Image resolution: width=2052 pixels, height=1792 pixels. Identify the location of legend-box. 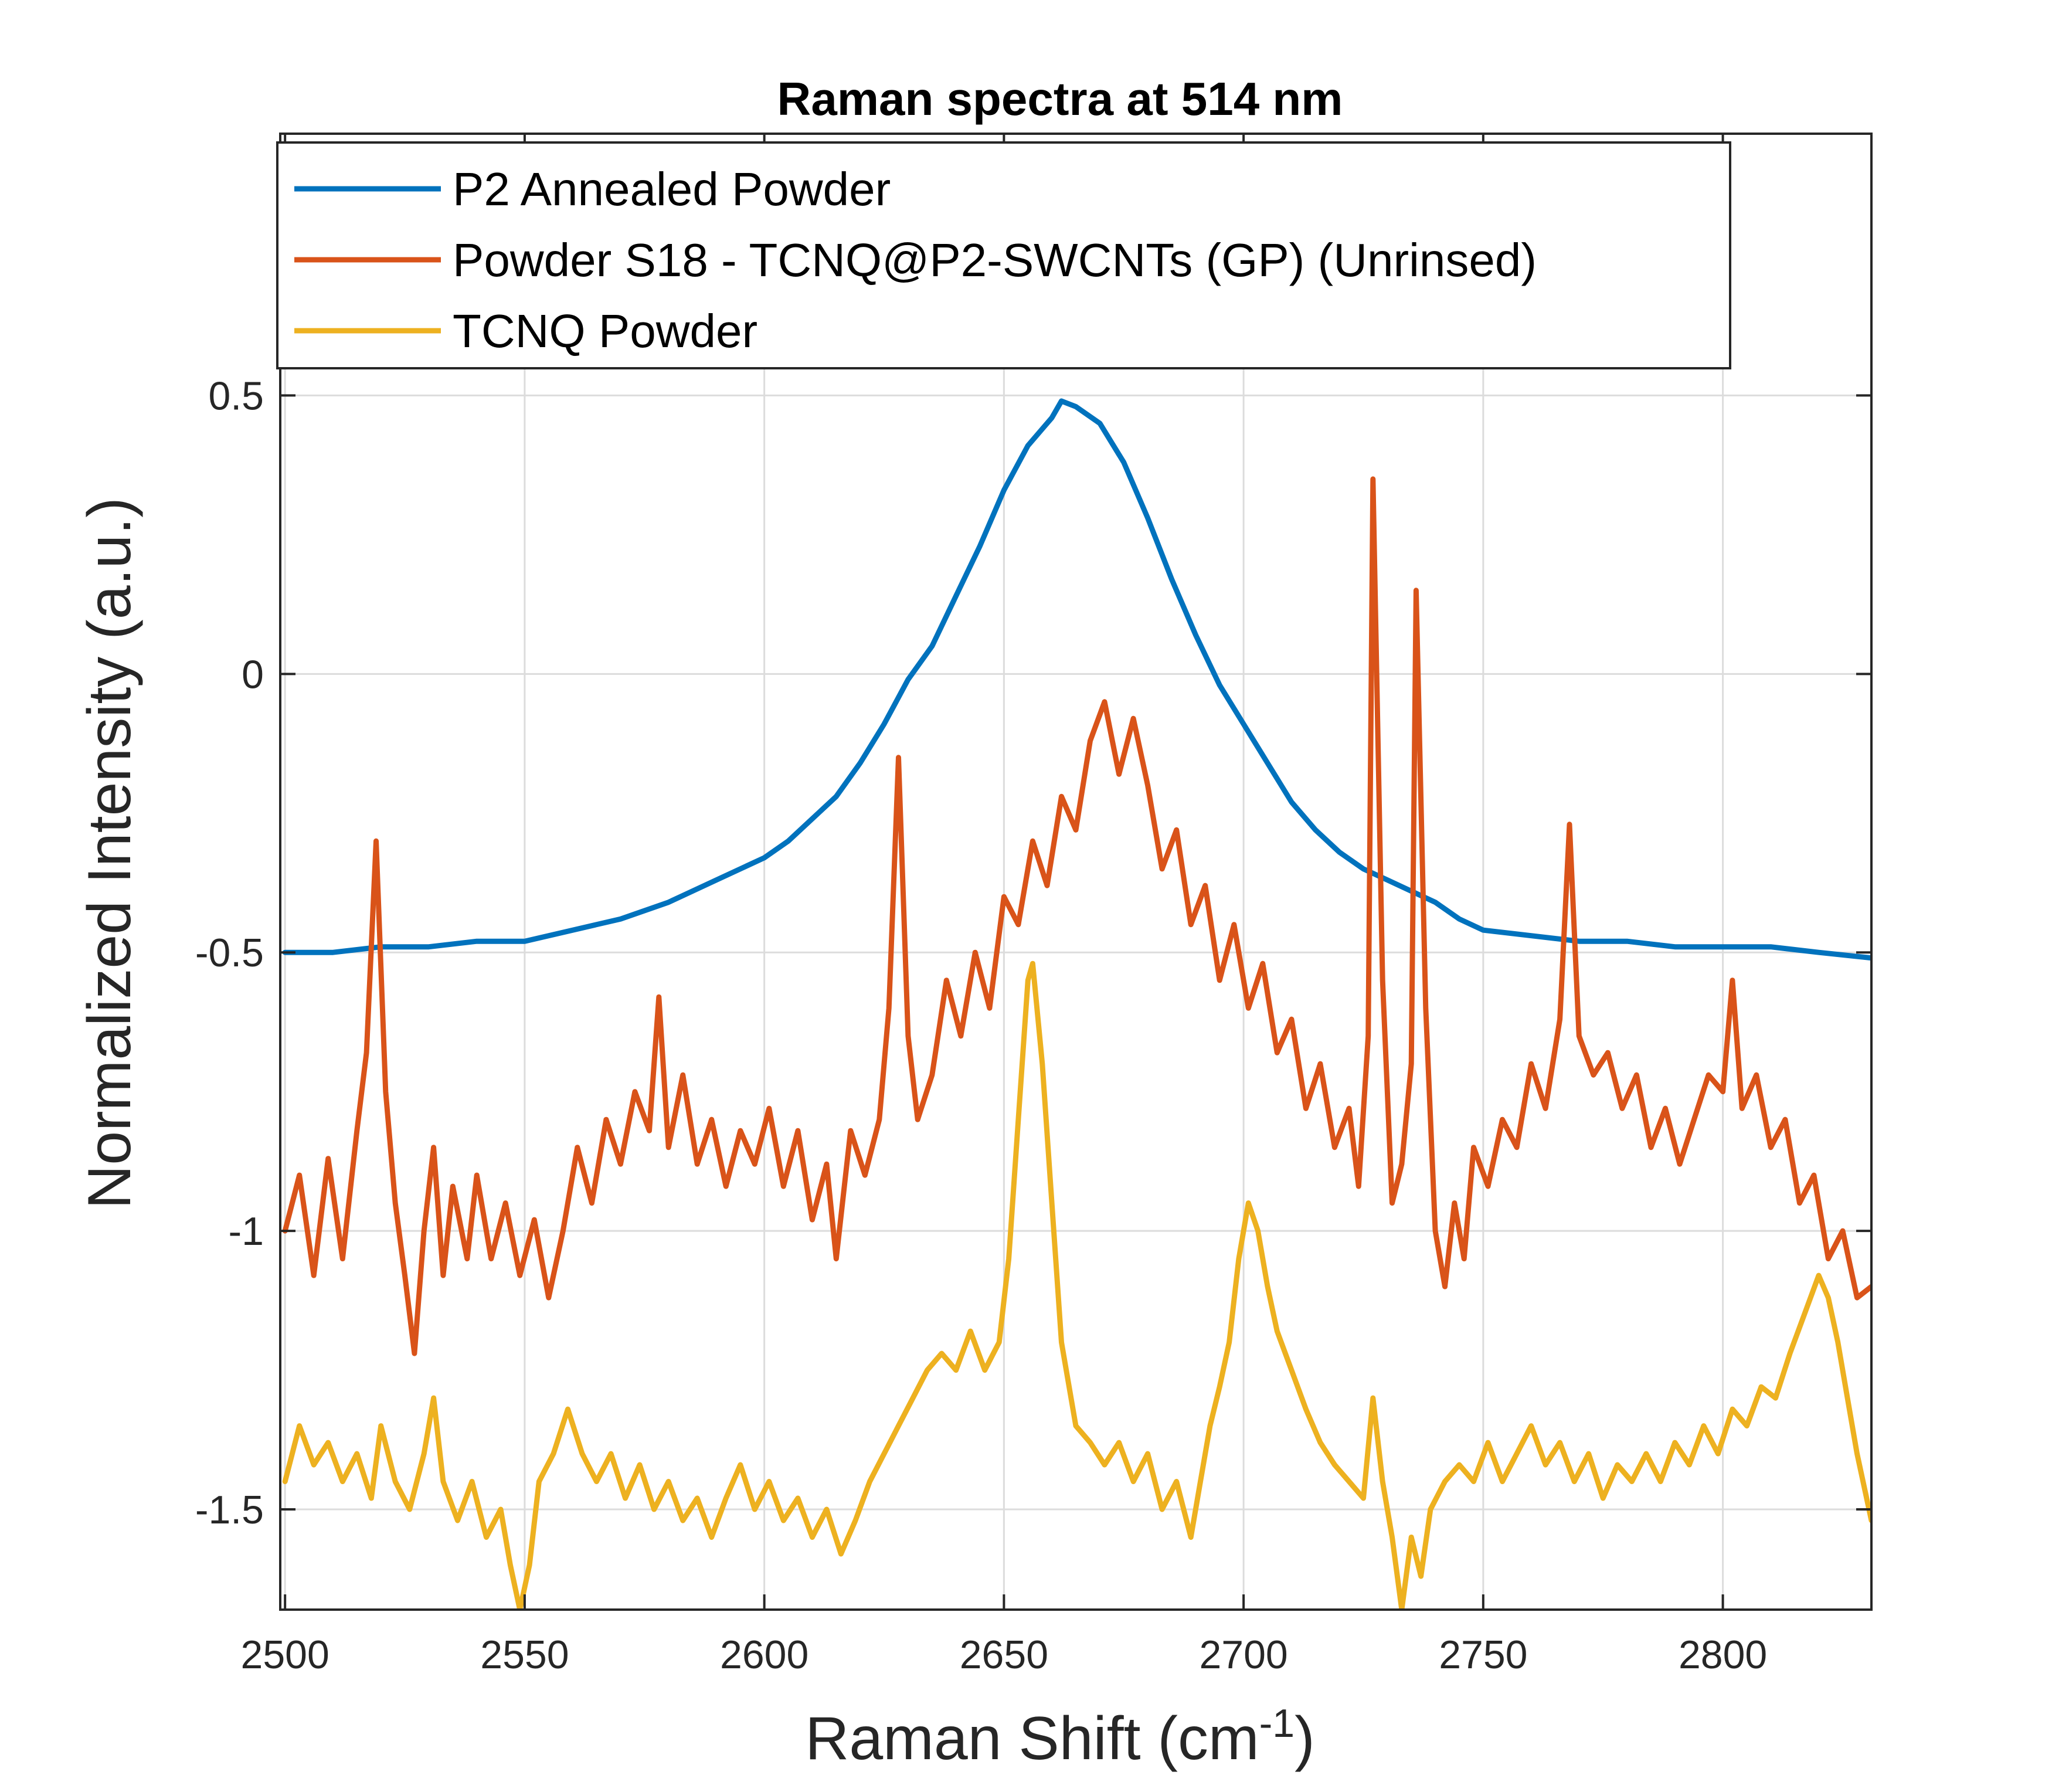
(1003, 255).